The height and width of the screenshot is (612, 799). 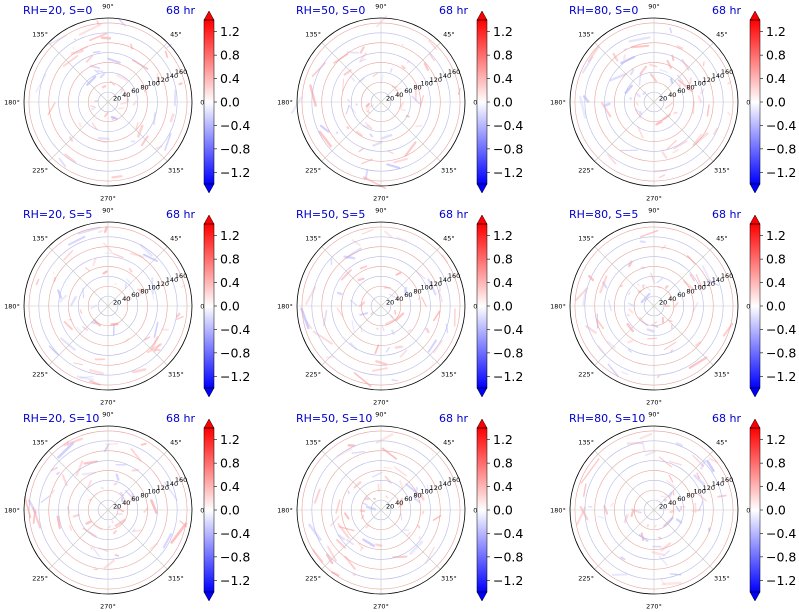 I want to click on panel-title: RH=80, S=0, so click(x=603, y=10).